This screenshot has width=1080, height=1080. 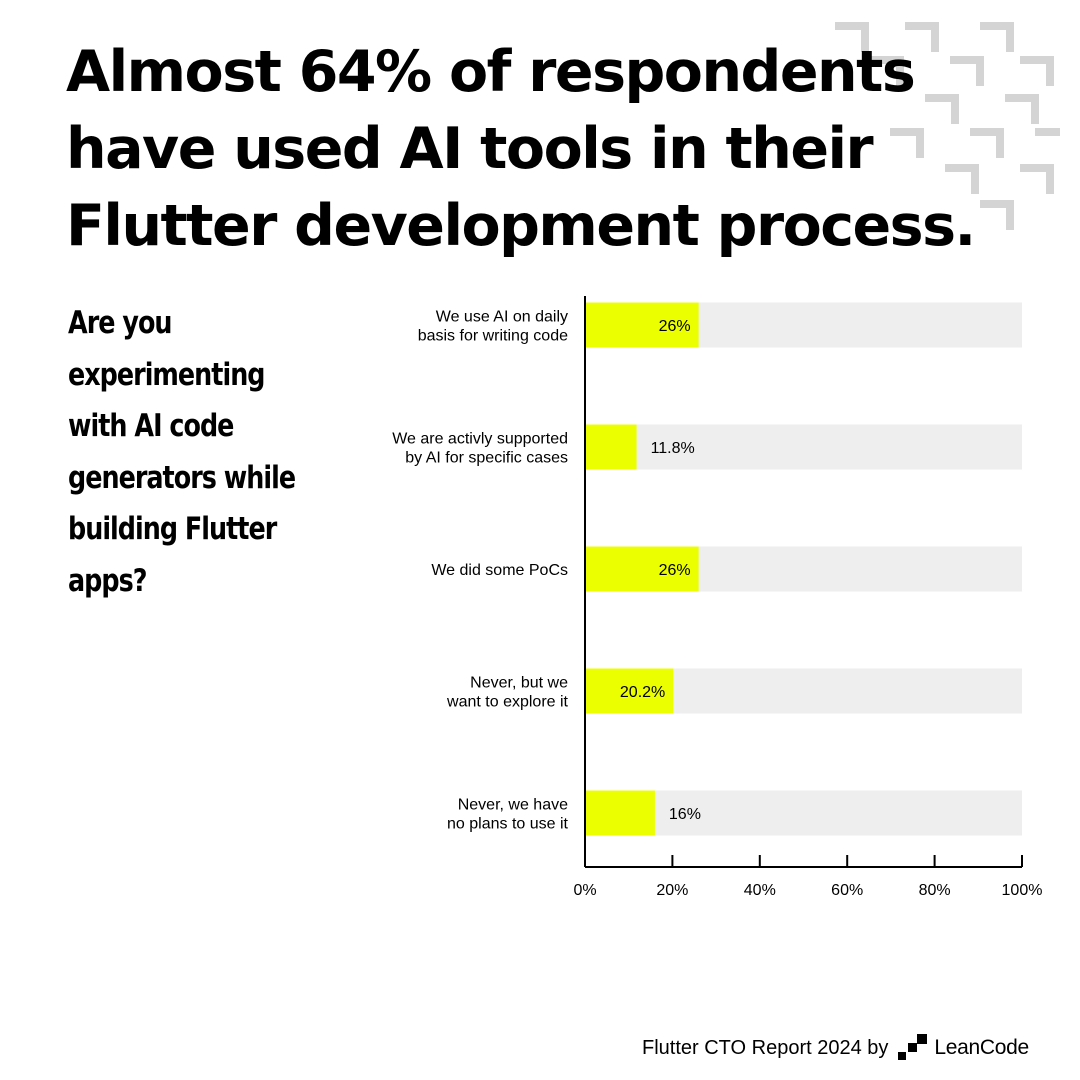 I want to click on question-line: apps?, so click(x=107, y=580).